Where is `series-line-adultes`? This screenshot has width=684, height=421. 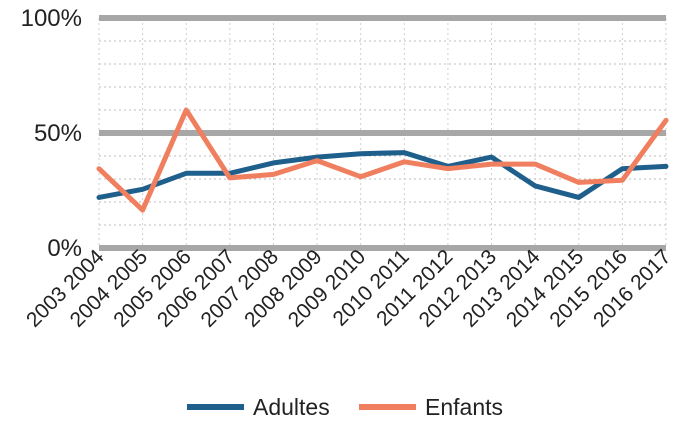
series-line-adultes is located at coordinates (382, 175).